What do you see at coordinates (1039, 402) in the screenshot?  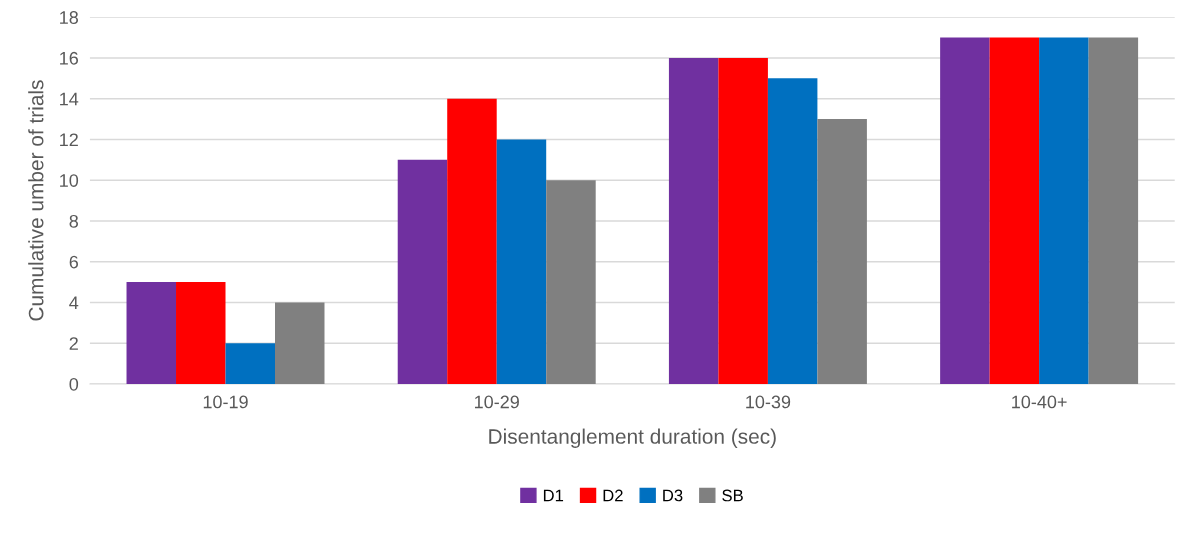 I see `x-tick-label: 10-40+` at bounding box center [1039, 402].